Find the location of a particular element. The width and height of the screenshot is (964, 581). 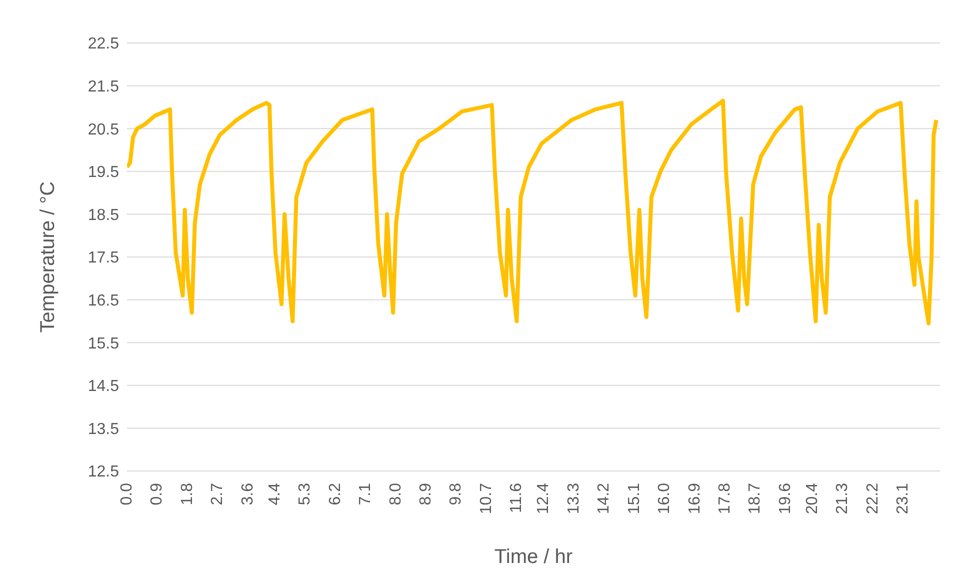

x-tick-label: 20.4 is located at coordinates (812, 498).